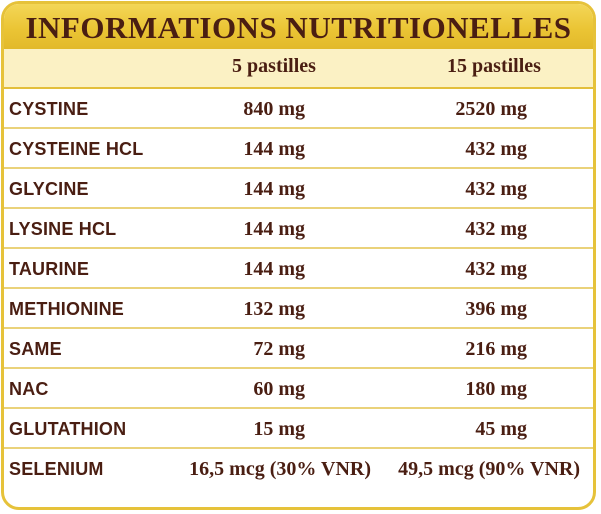  Describe the element at coordinates (49, 109) in the screenshot. I see `nutrient-name: CYSTINE` at that location.